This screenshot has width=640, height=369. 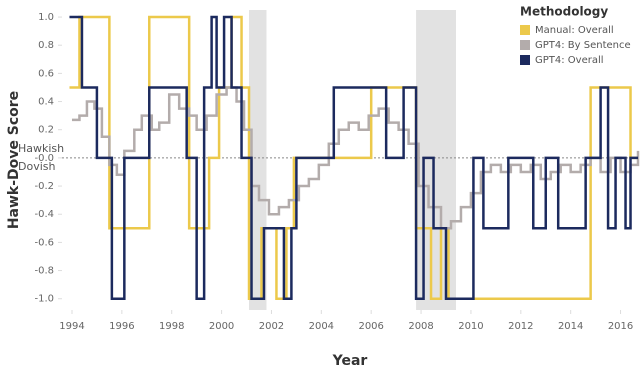 What do you see at coordinates (46, 45) in the screenshot?
I see `y-tick-label: 0.8` at bounding box center [46, 45].